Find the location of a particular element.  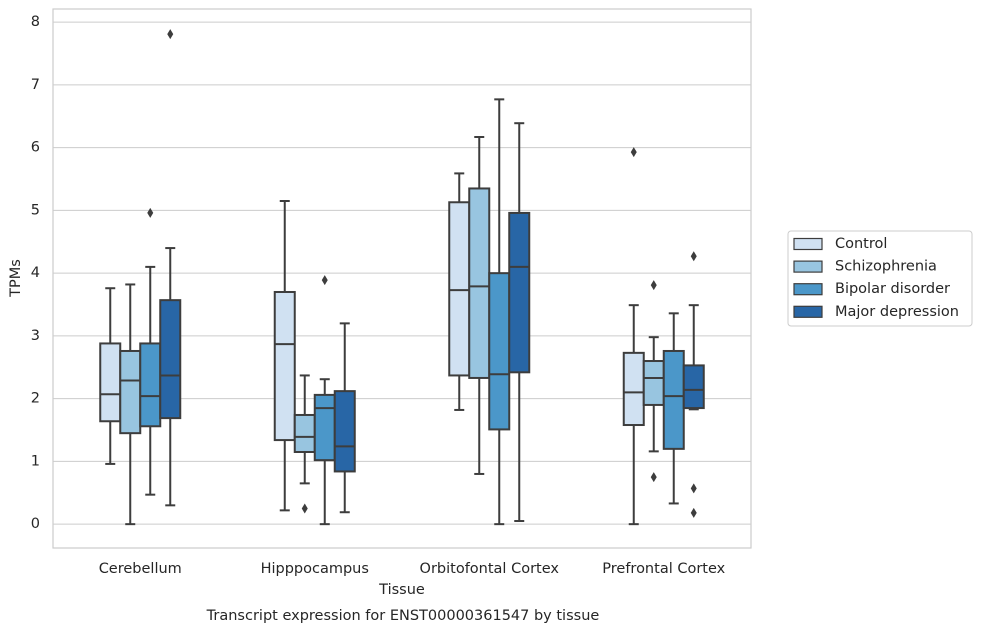

legend-frame is located at coordinates (880, 278).